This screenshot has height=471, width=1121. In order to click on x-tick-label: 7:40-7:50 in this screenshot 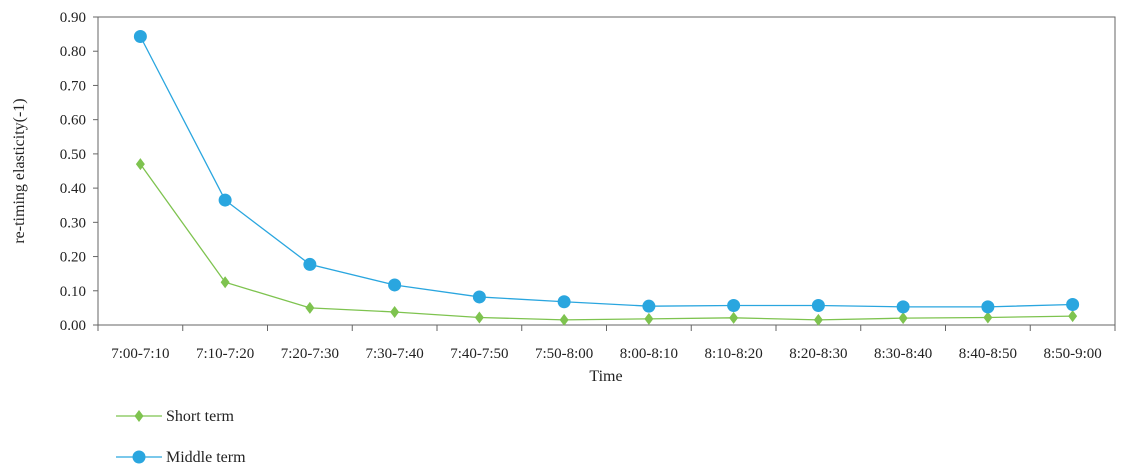, I will do `click(479, 354)`.